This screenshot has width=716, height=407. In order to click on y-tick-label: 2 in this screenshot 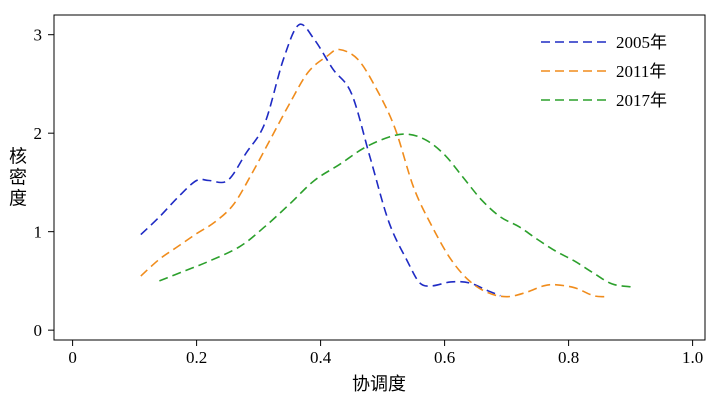, I will do `click(38, 133)`.